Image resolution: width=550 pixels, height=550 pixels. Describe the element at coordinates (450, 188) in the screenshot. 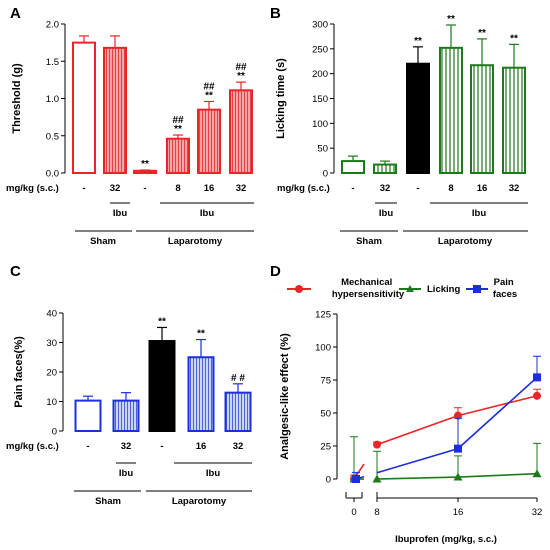

I see `dose-label: 8` at that location.